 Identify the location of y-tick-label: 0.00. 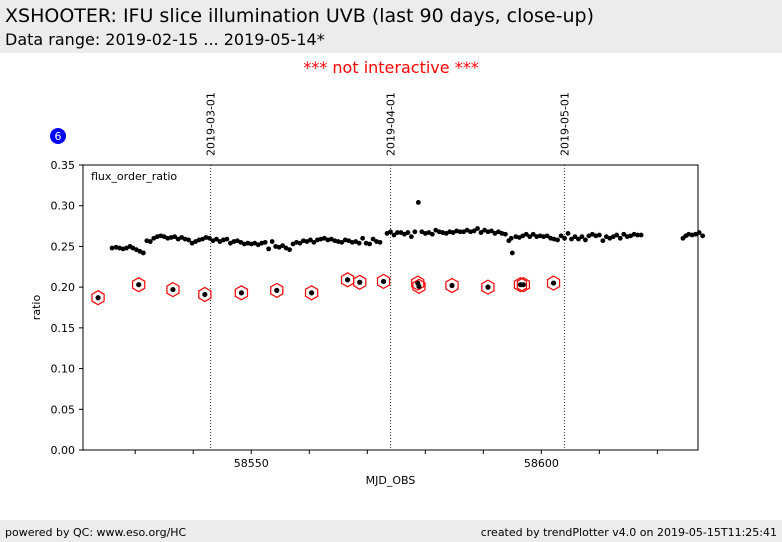
(63, 450).